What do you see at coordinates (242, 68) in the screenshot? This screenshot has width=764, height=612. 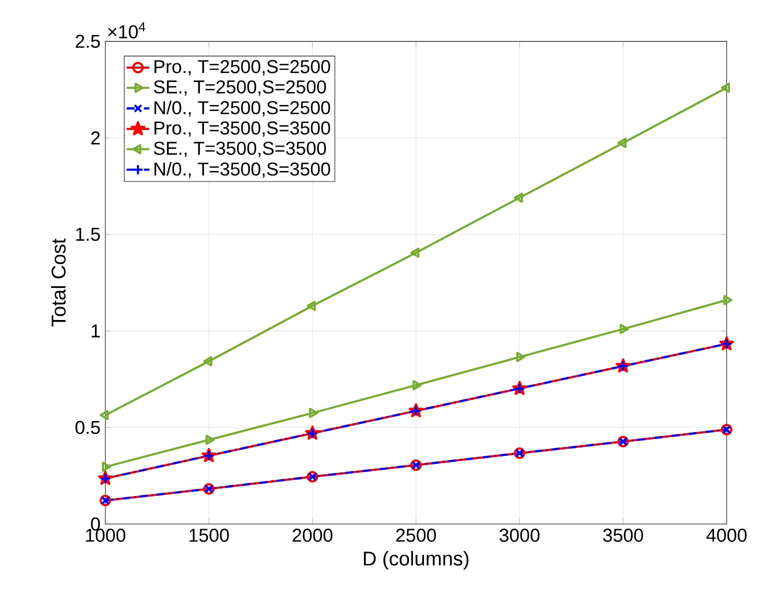 I see `legend-label: Pro., T=2500,S=2500` at bounding box center [242, 68].